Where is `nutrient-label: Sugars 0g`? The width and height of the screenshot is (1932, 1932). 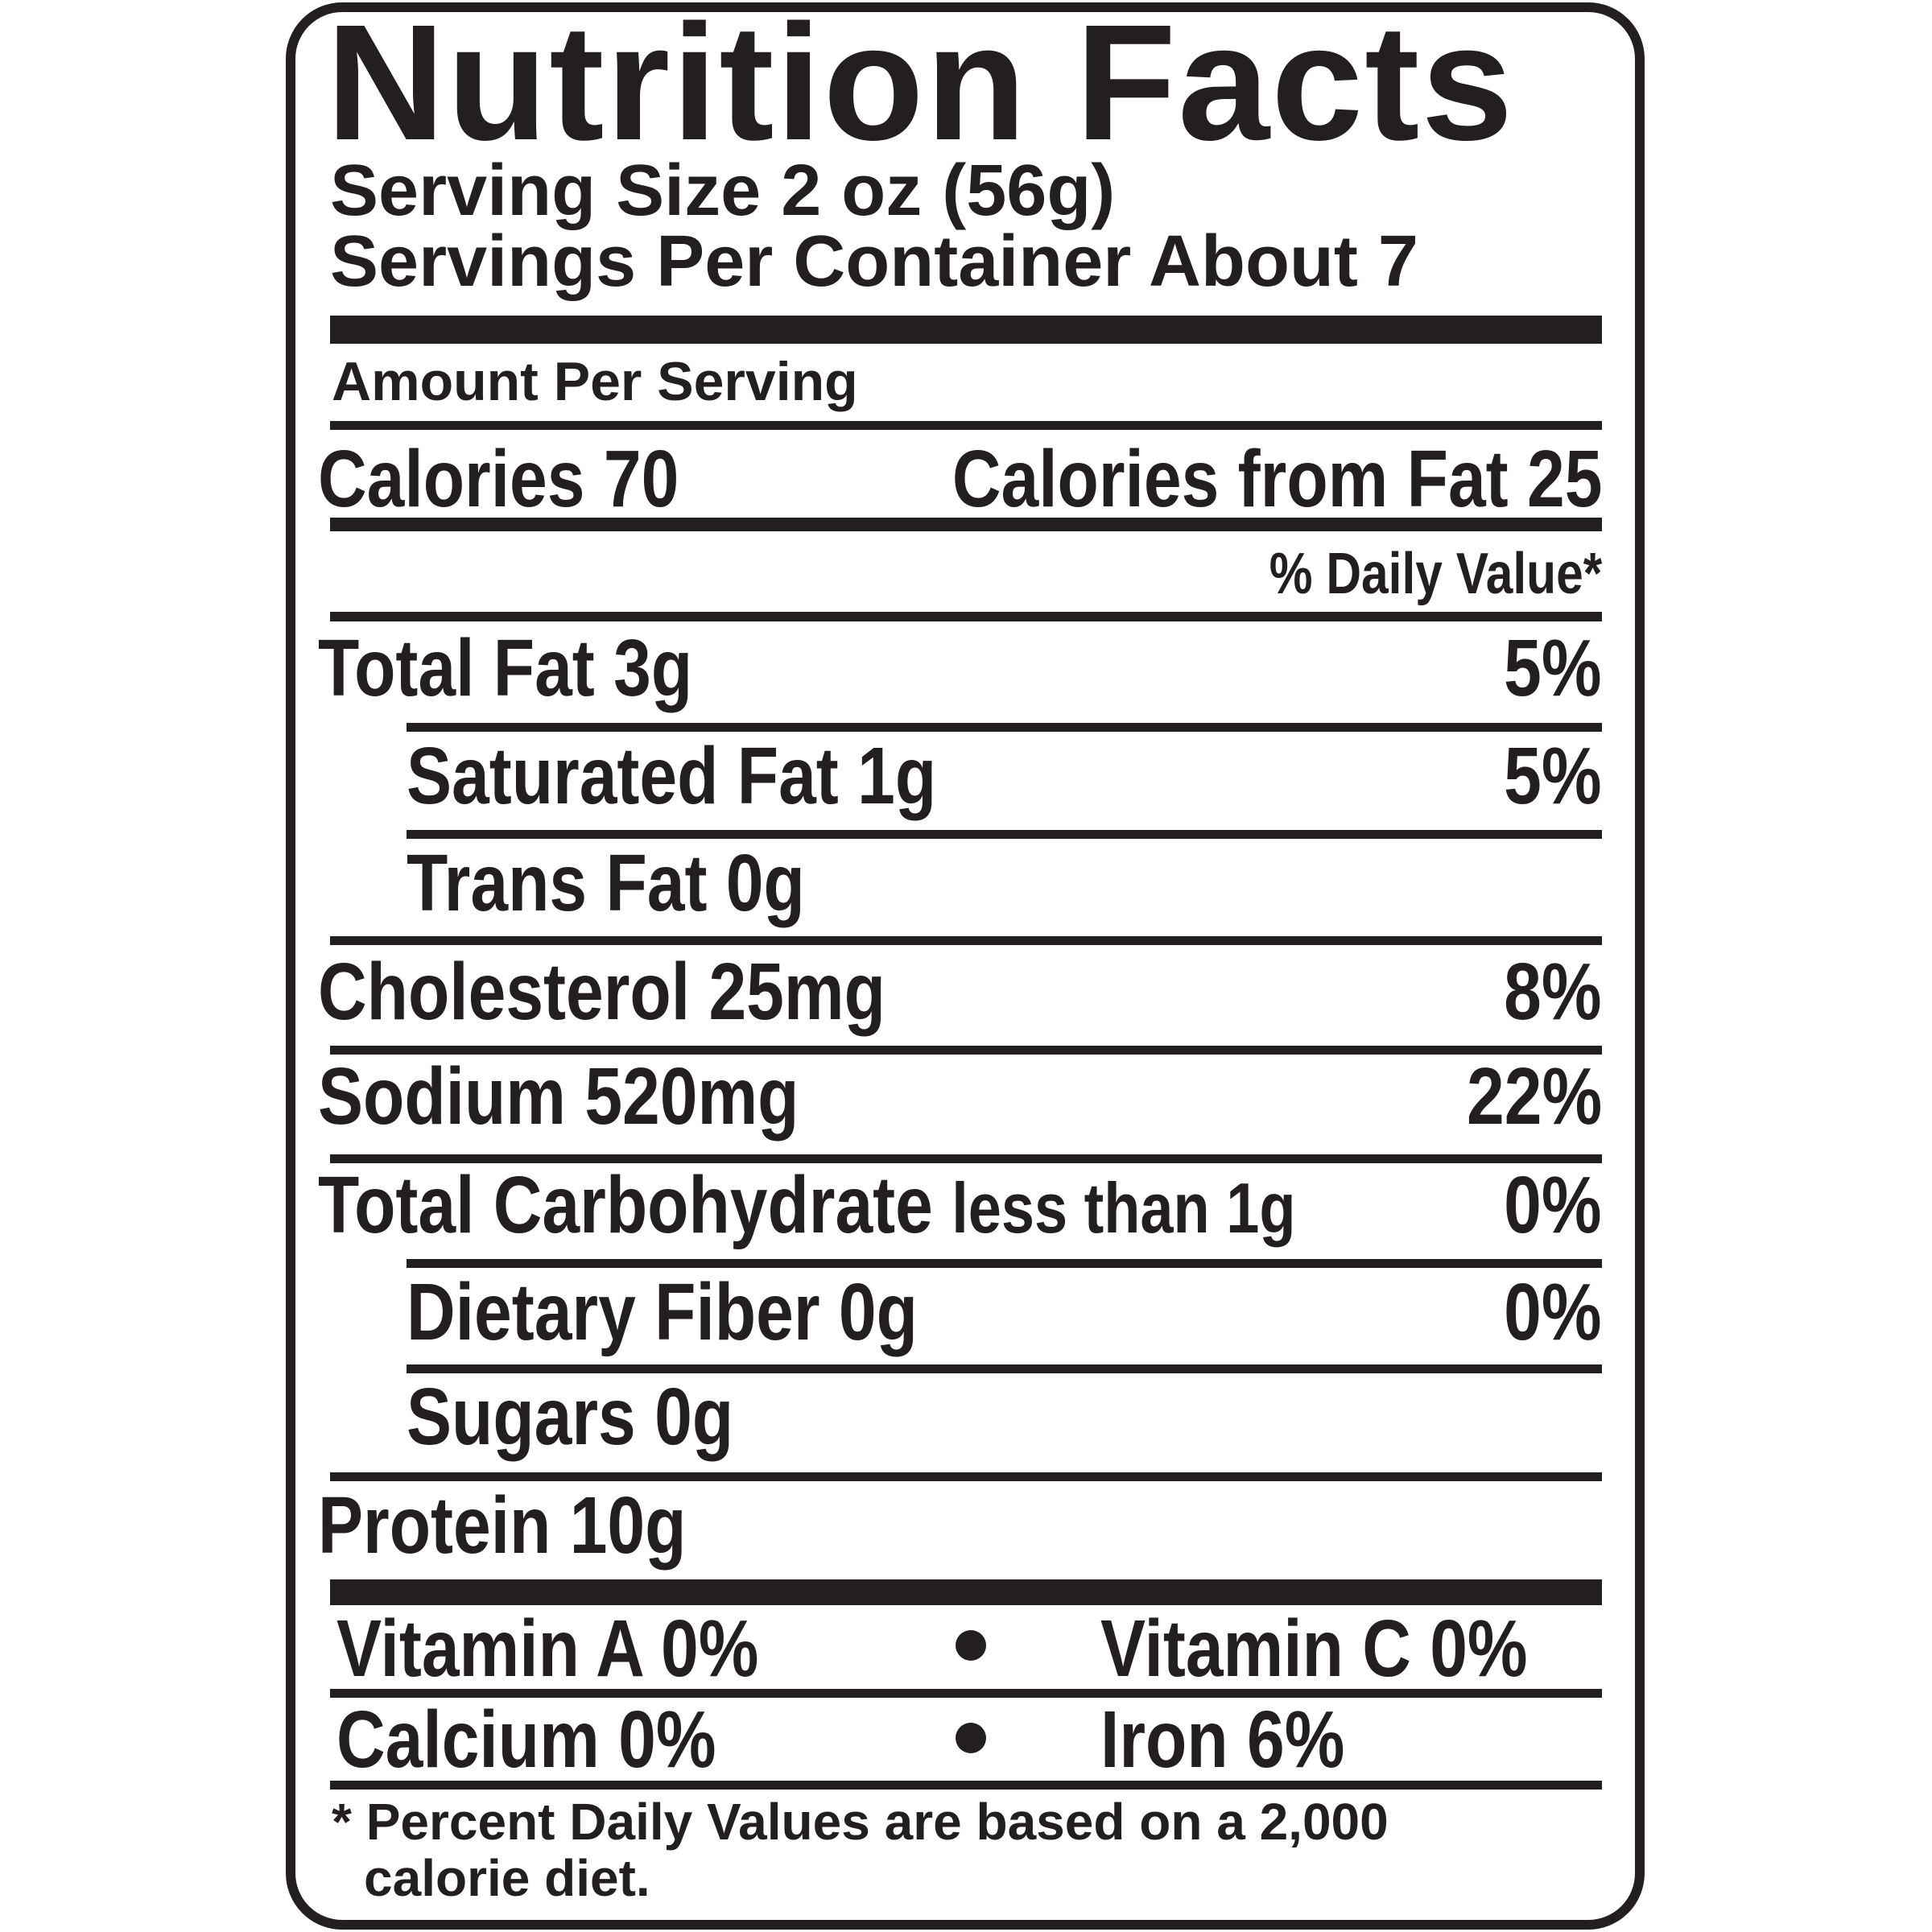
nutrient-label: Sugars 0g is located at coordinates (570, 1416).